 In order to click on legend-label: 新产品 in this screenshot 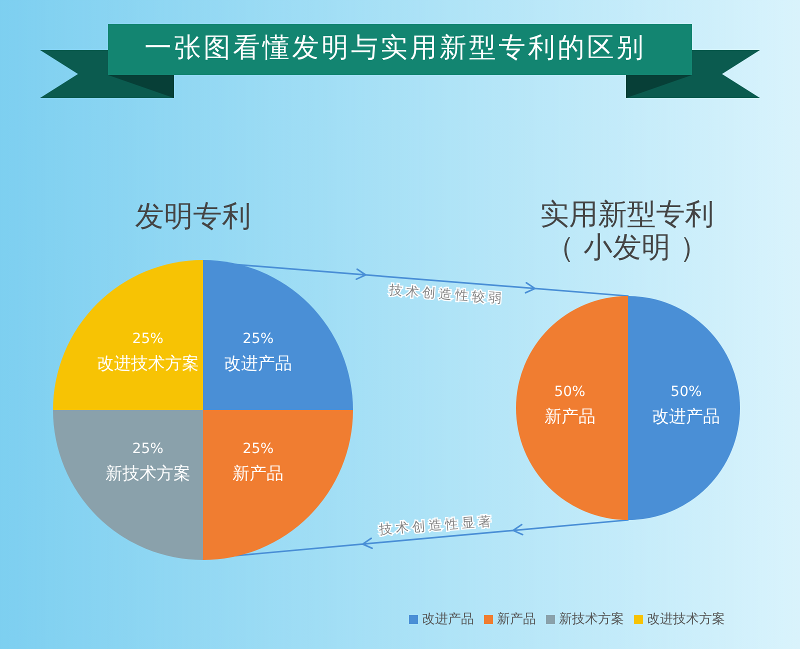, I will do `click(516, 619)`.